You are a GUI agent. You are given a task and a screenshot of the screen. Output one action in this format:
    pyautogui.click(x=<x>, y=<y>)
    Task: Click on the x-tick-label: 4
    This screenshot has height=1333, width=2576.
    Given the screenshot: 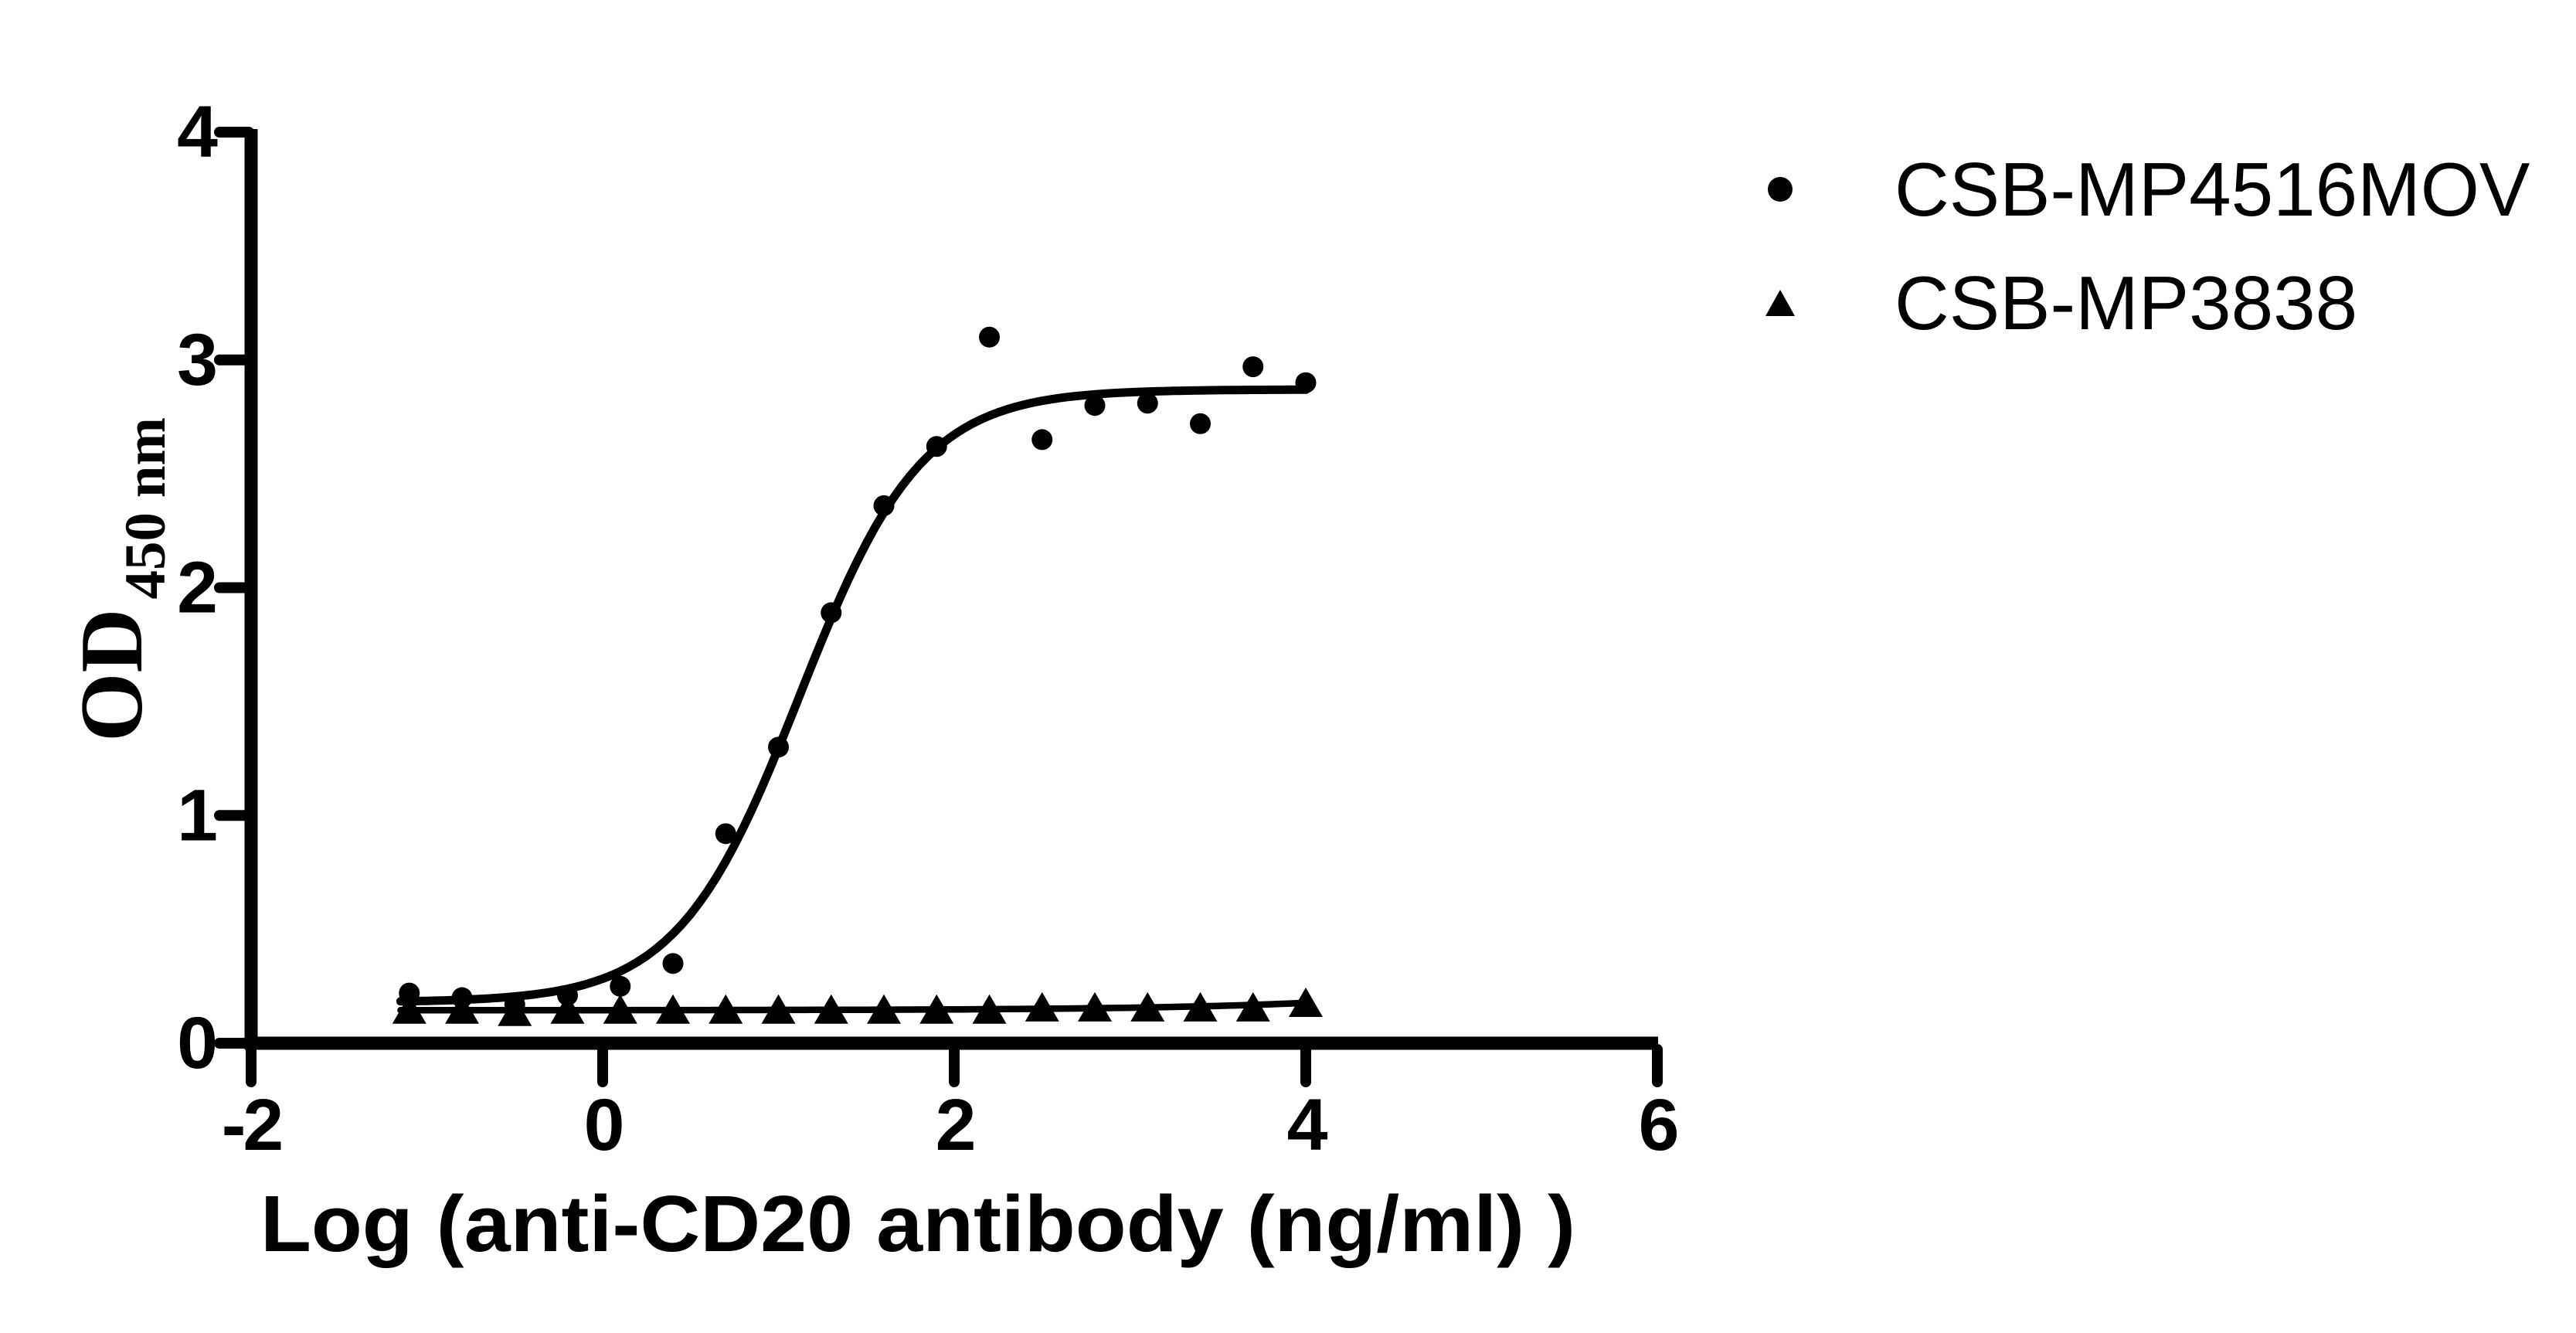 What is the action you would take?
    pyautogui.click(x=1307, y=1125)
    